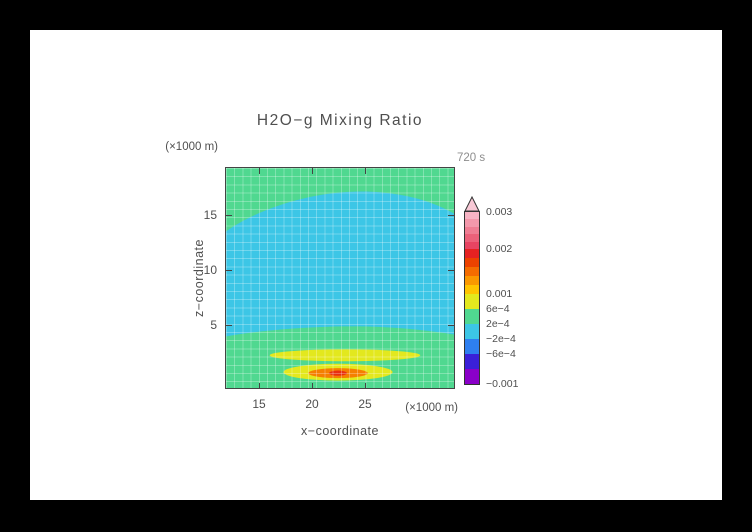 This screenshot has height=532, width=752. Describe the element at coordinates (501, 354) in the screenshot. I see `colorbar-tick-label: −6e−4` at that location.